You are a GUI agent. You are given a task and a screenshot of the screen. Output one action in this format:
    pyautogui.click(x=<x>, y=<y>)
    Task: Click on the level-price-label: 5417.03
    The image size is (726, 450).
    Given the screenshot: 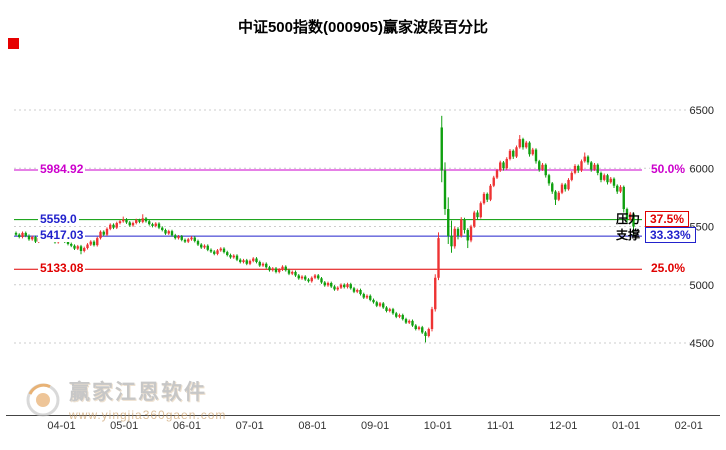 What is the action you would take?
    pyautogui.click(x=62, y=235)
    